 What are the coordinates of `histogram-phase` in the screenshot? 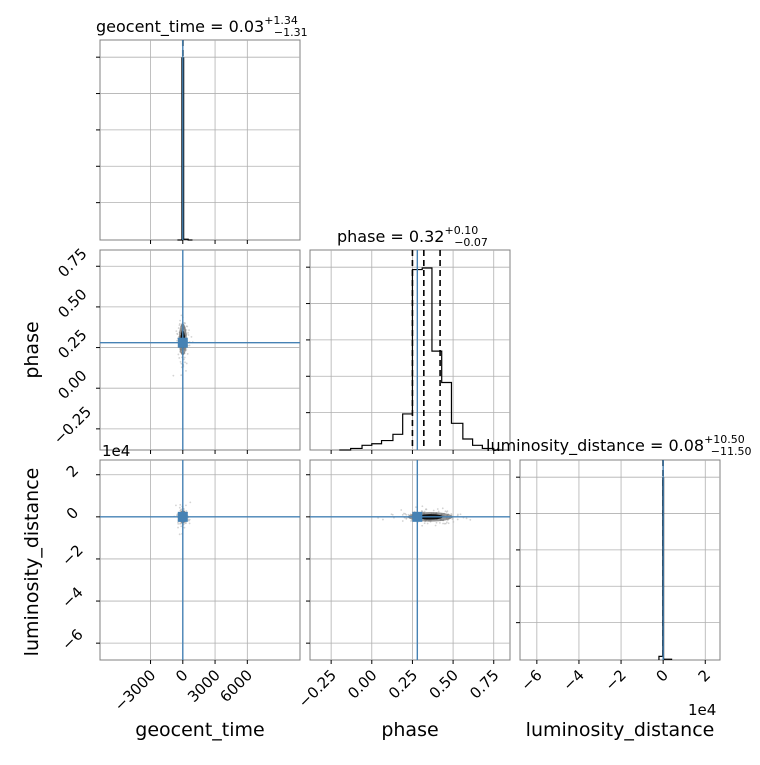 It's located at (420, 359).